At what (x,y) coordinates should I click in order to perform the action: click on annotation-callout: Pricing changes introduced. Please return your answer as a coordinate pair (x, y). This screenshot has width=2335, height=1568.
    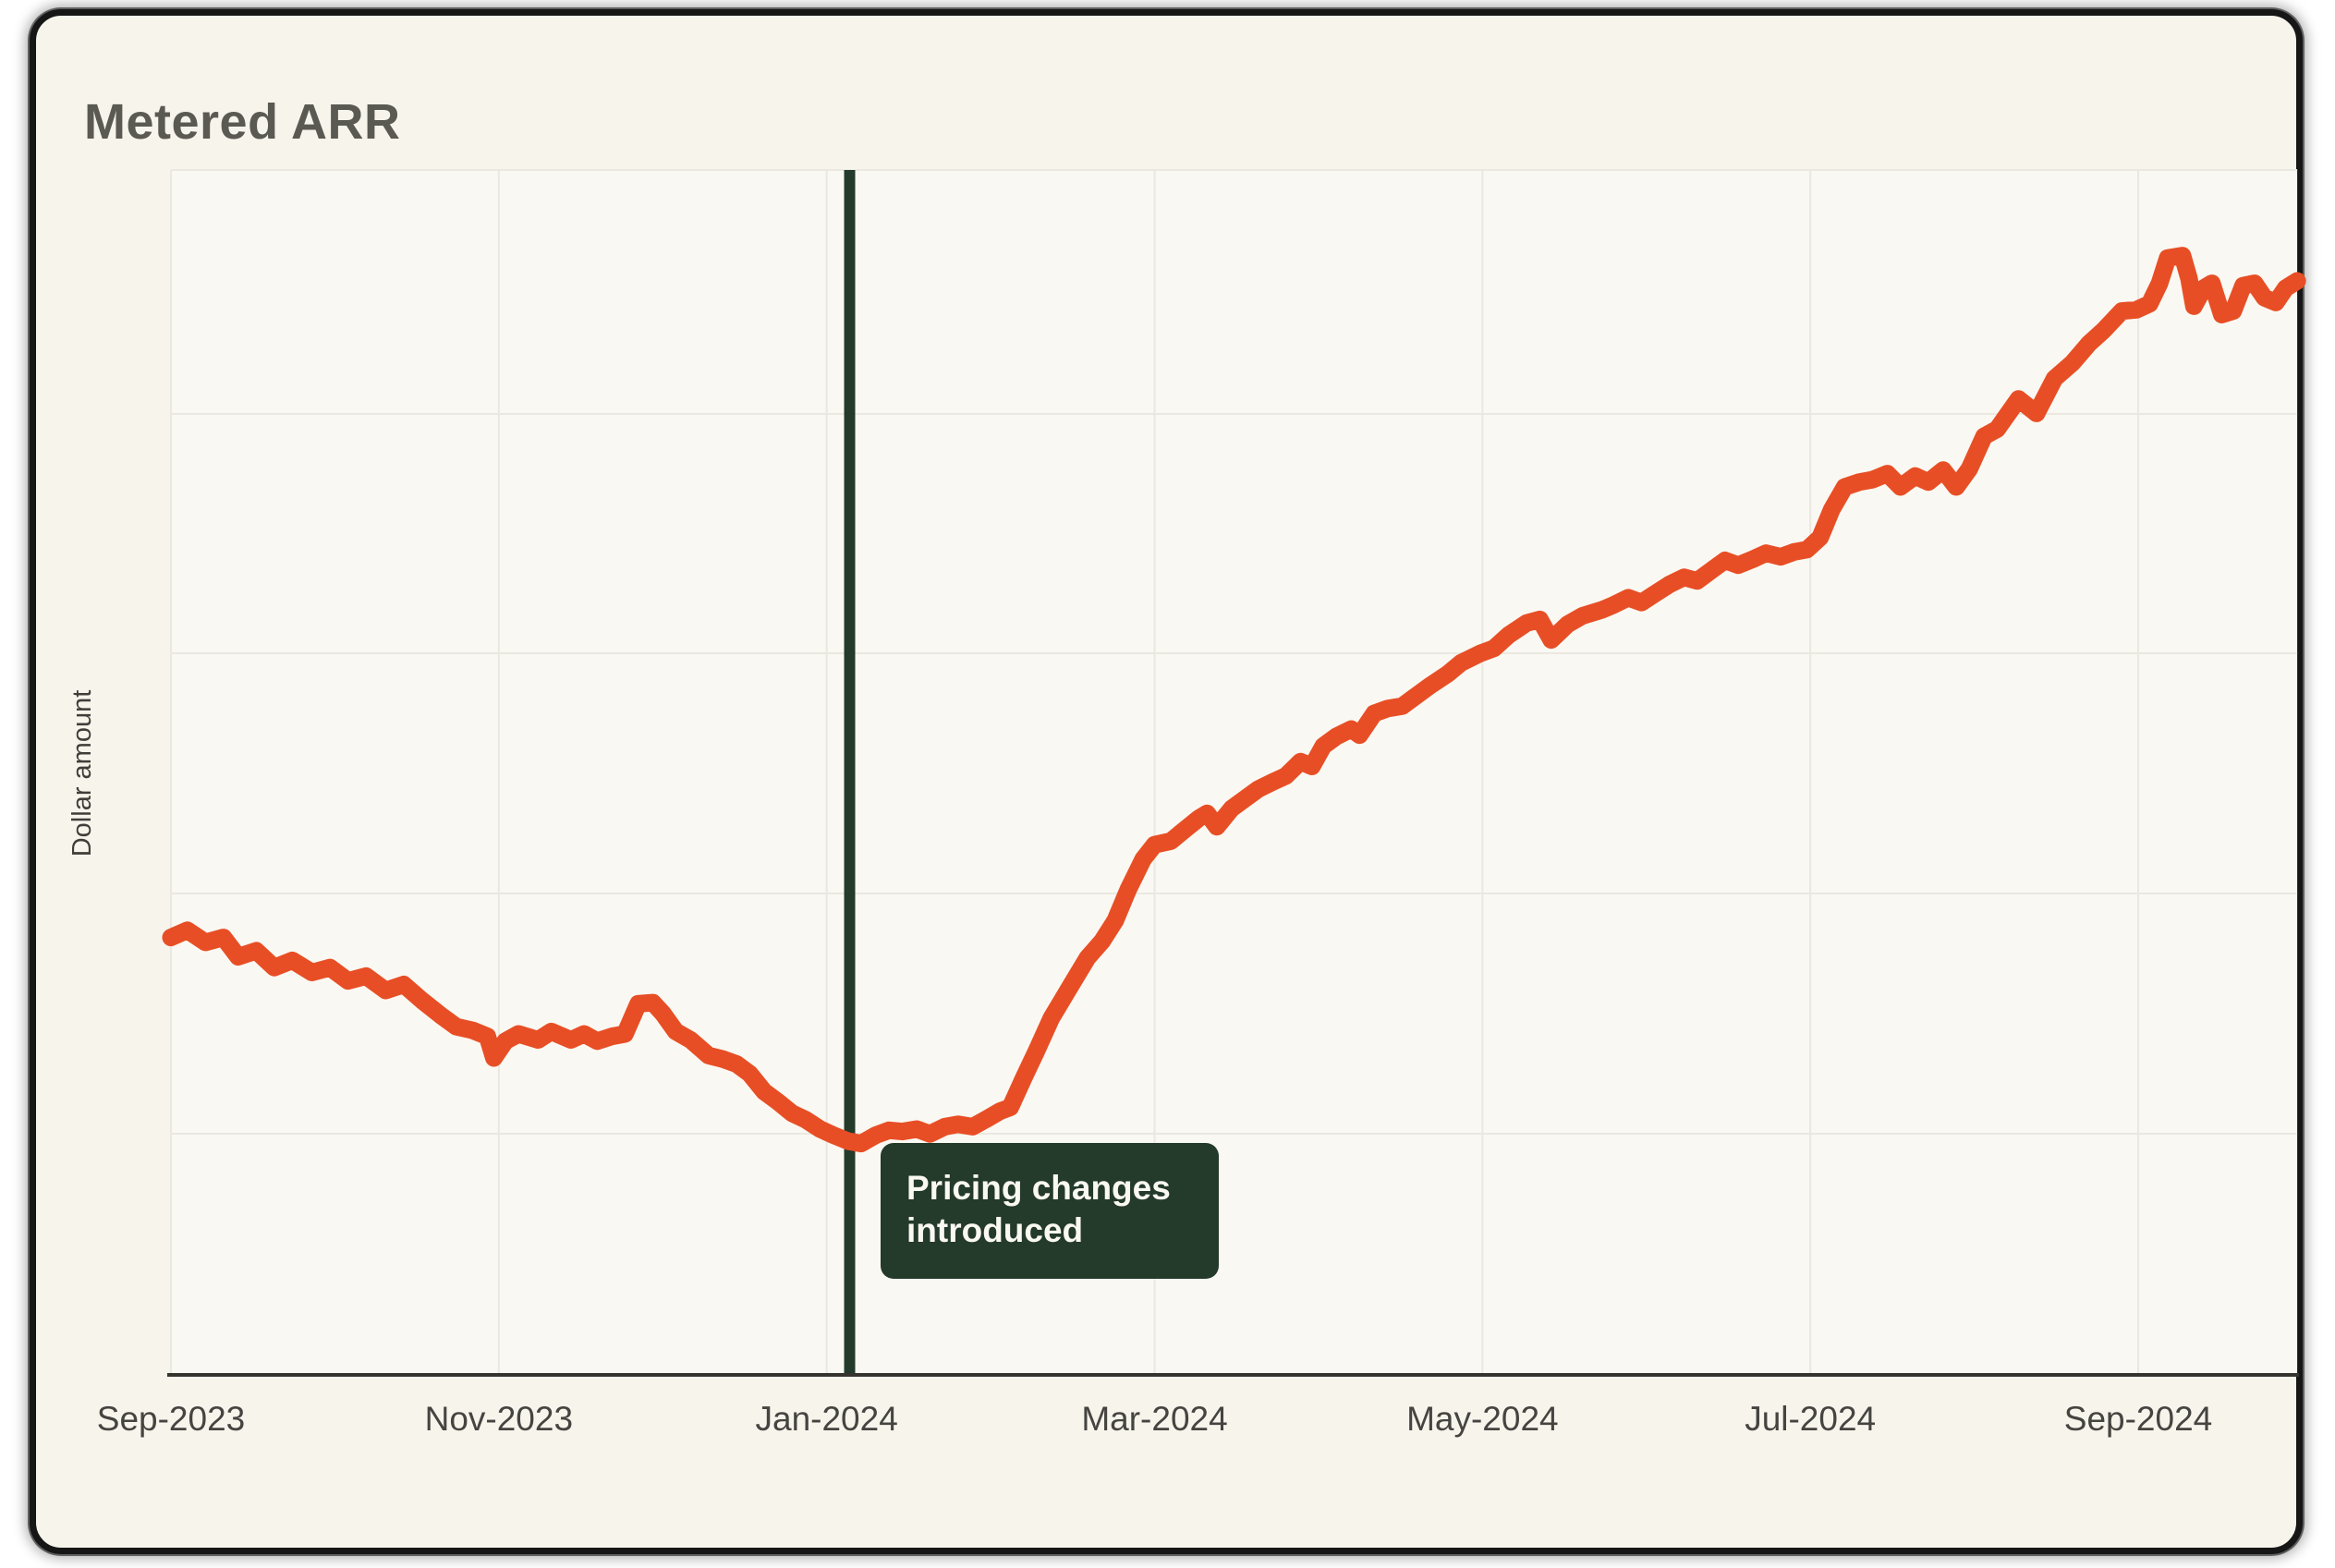
    Looking at the image, I should click on (1050, 1211).